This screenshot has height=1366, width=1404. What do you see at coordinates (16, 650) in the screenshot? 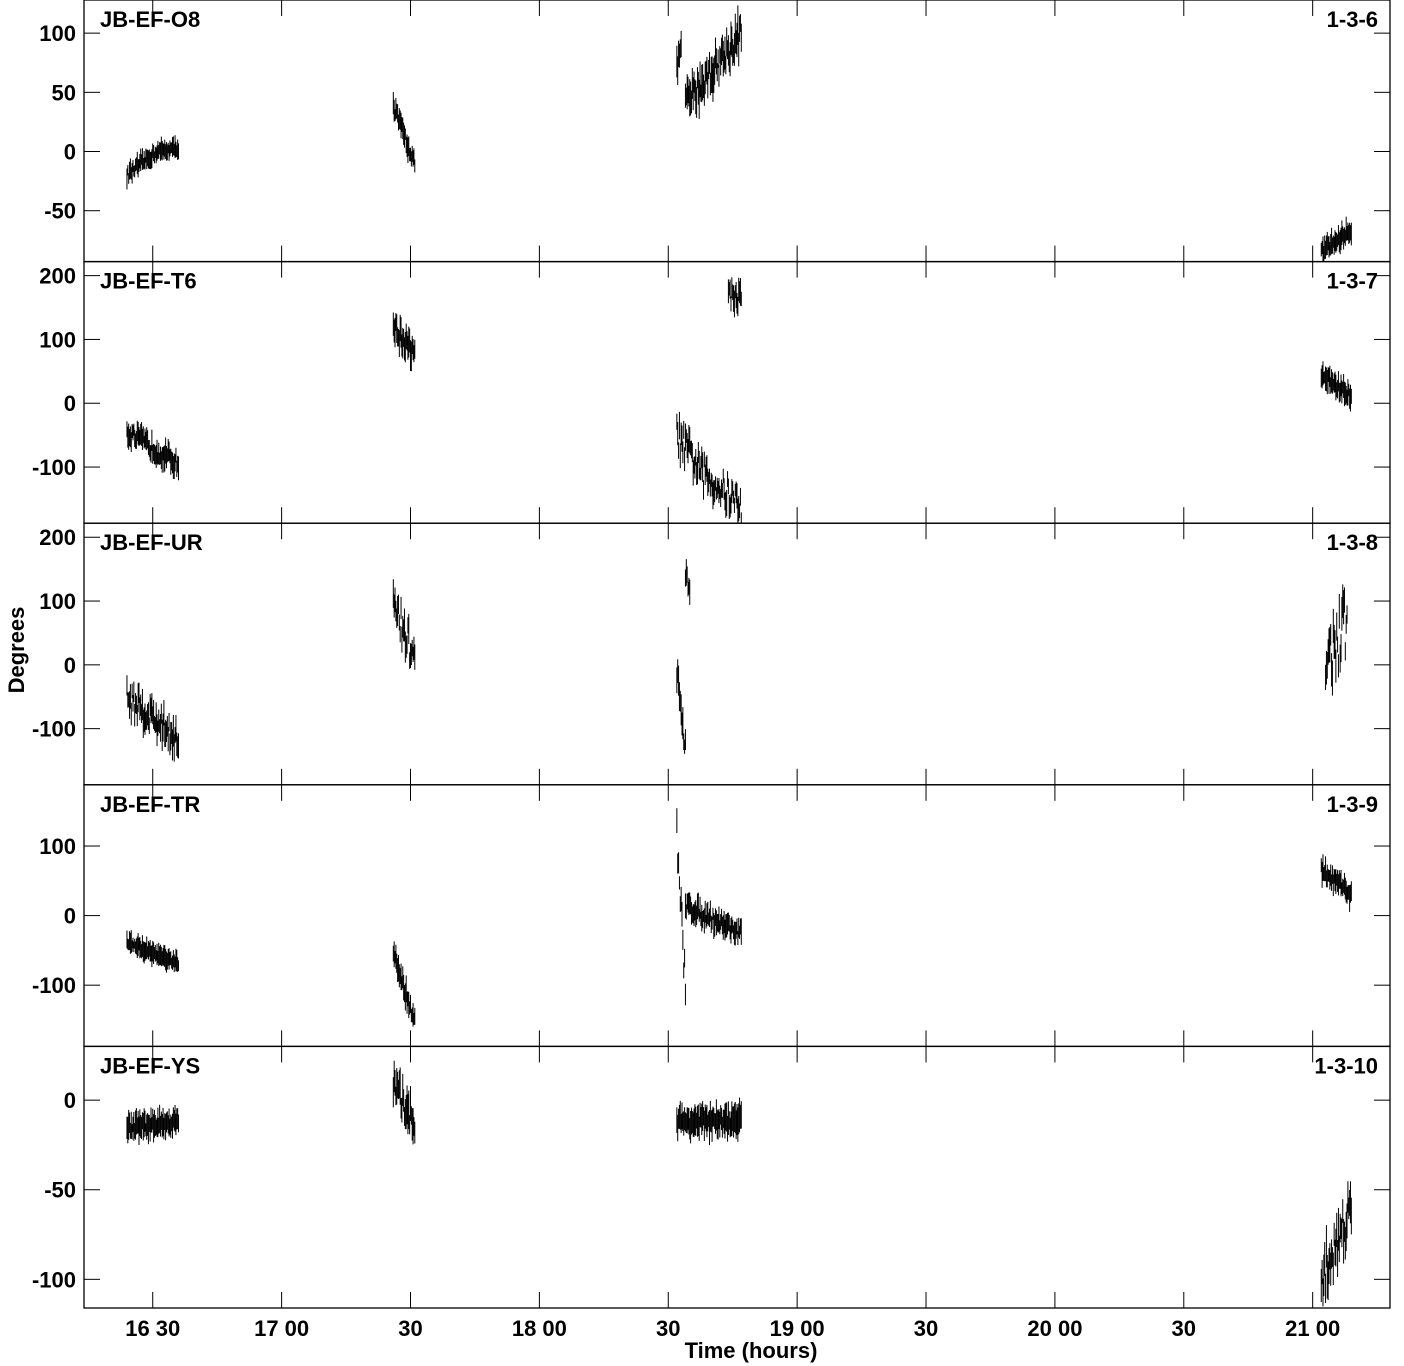
I see `y-axis-title: Degrees` at bounding box center [16, 650].